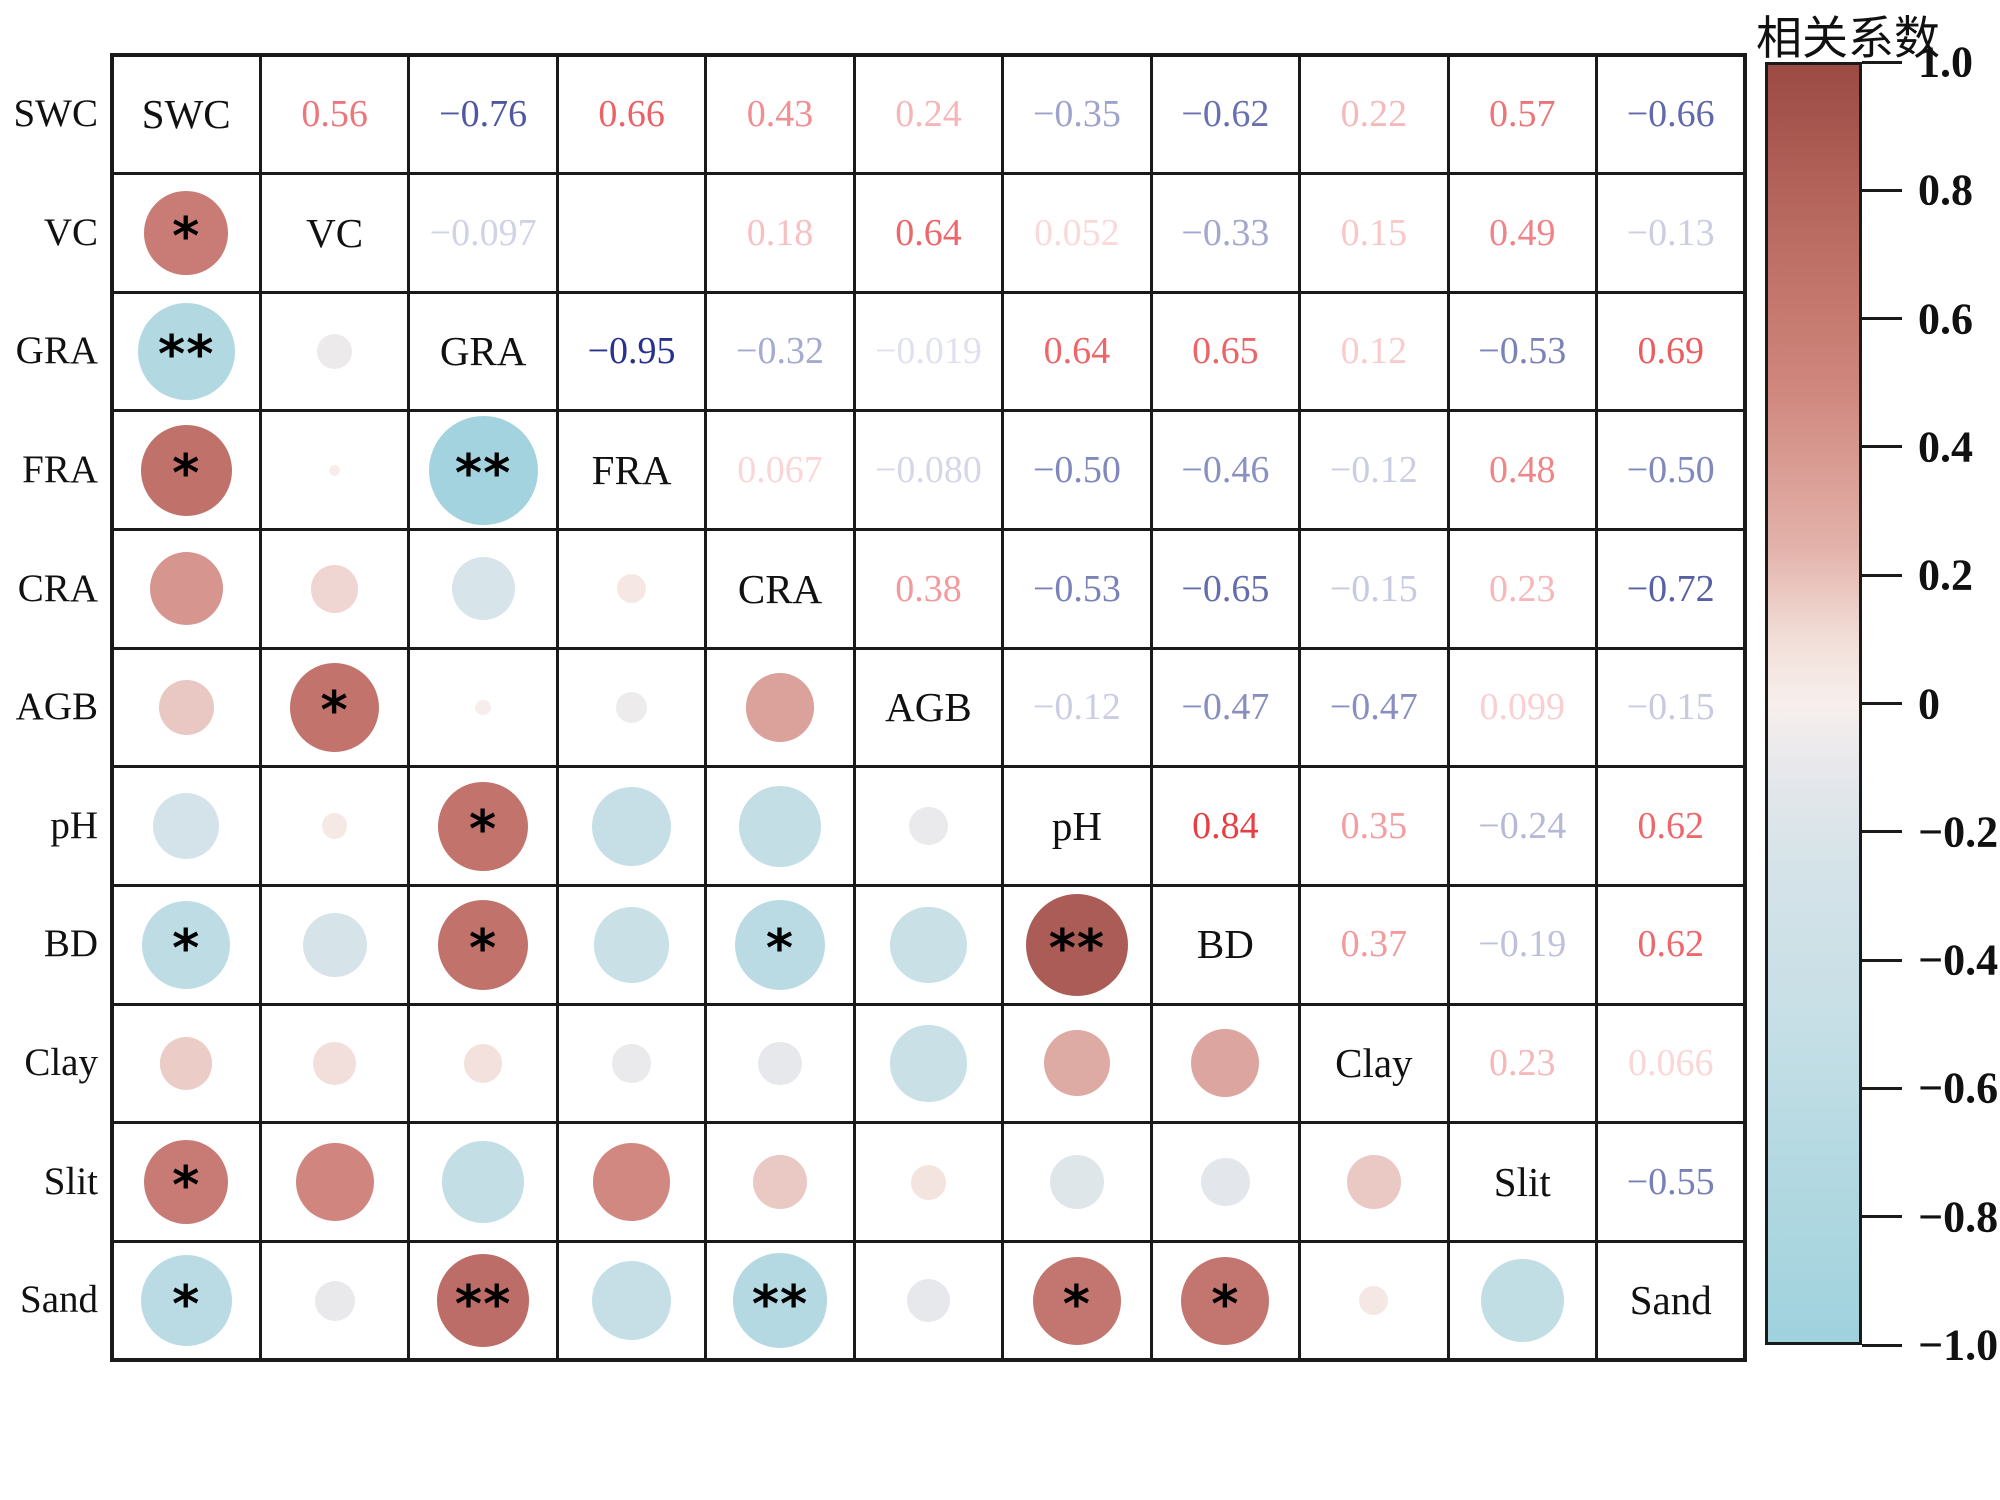  What do you see at coordinates (780, 588) in the screenshot?
I see `diagonal-label: CRA` at bounding box center [780, 588].